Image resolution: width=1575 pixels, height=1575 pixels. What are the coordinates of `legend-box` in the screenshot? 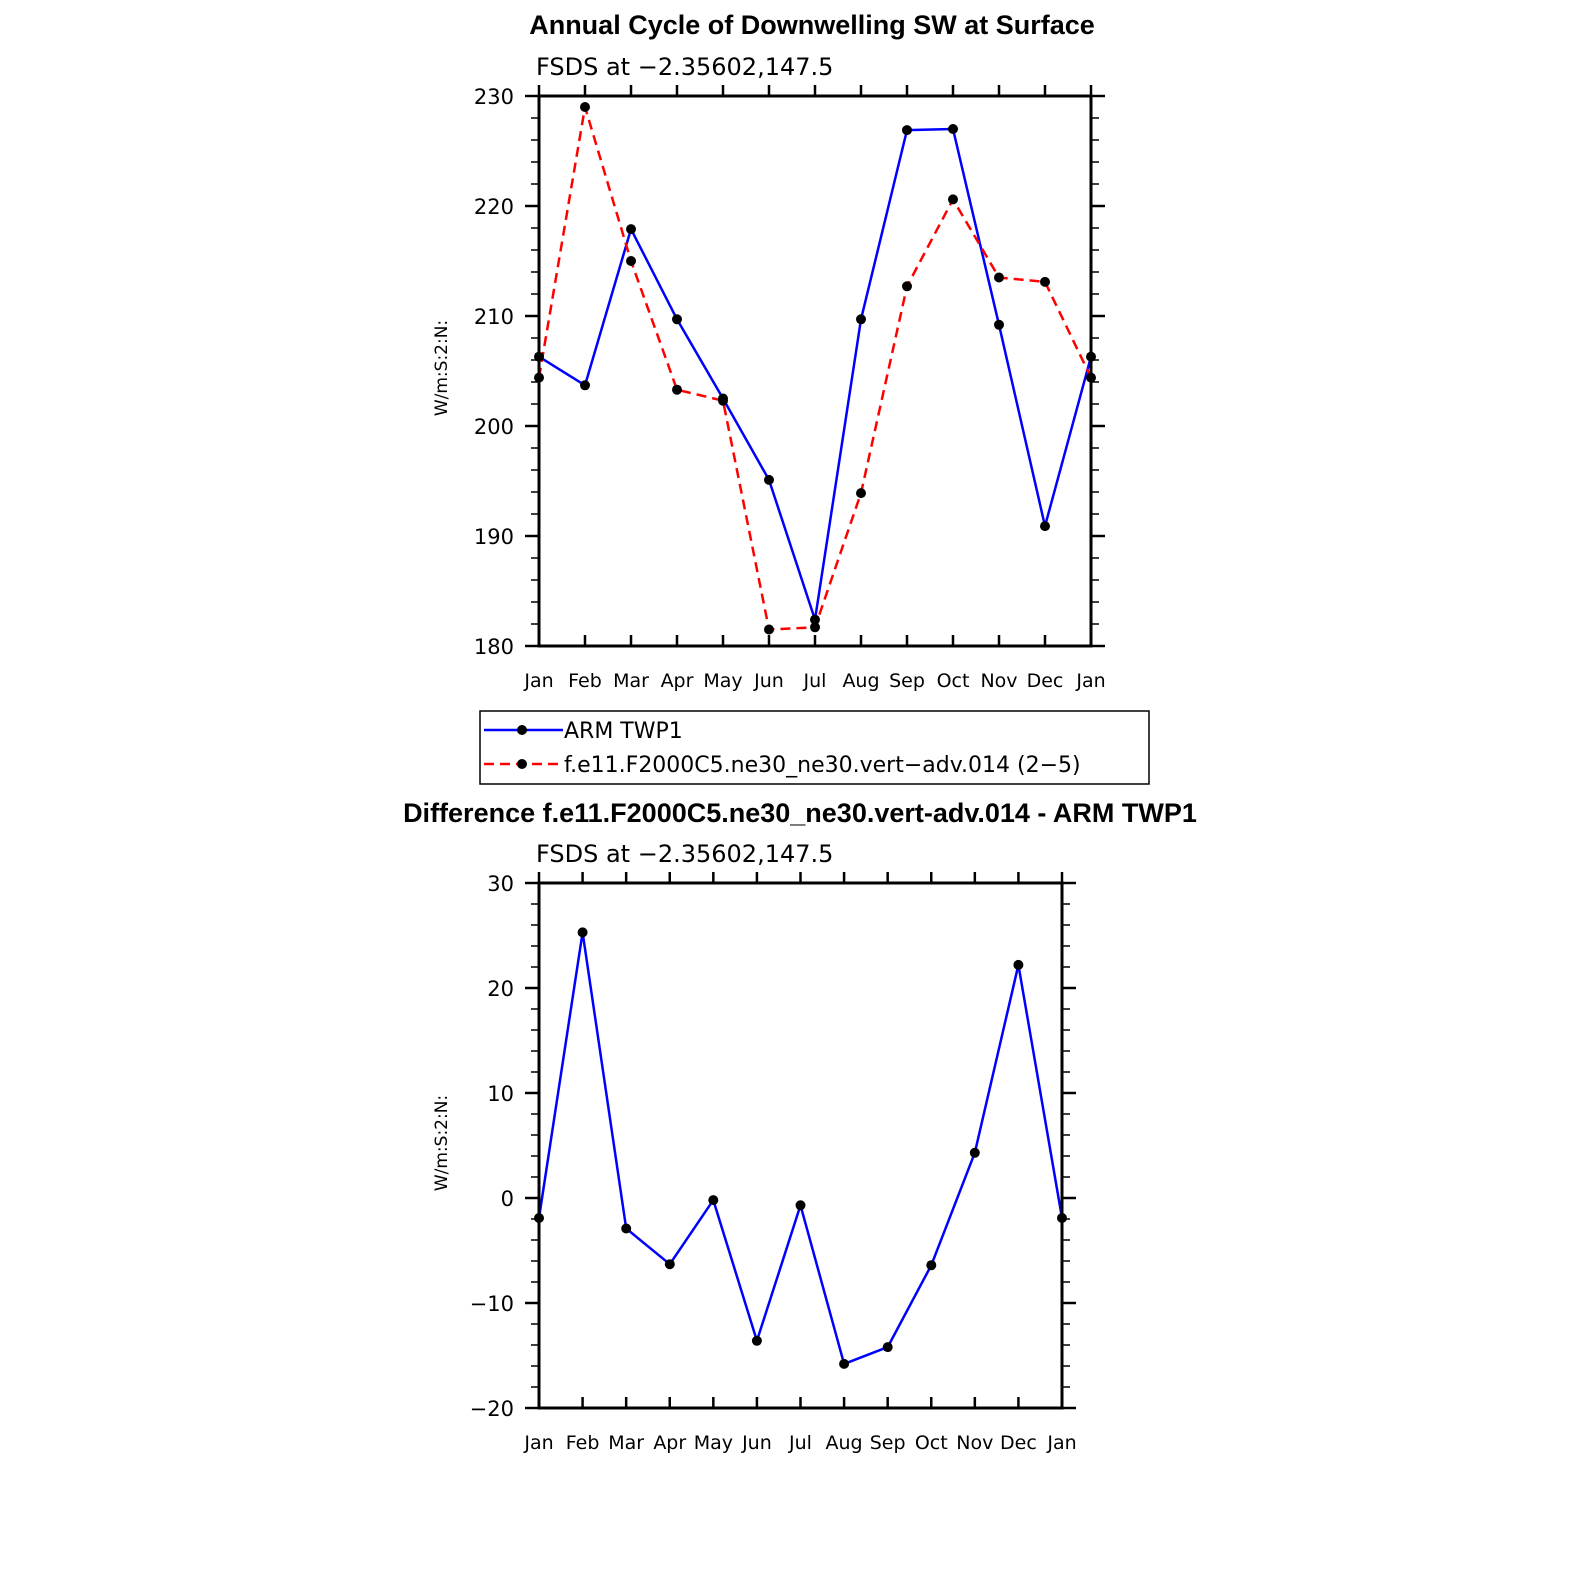 It's located at (814, 747).